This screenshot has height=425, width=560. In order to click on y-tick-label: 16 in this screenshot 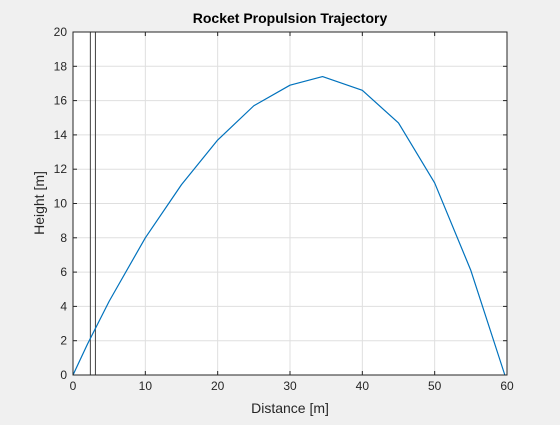, I will do `click(61, 101)`.